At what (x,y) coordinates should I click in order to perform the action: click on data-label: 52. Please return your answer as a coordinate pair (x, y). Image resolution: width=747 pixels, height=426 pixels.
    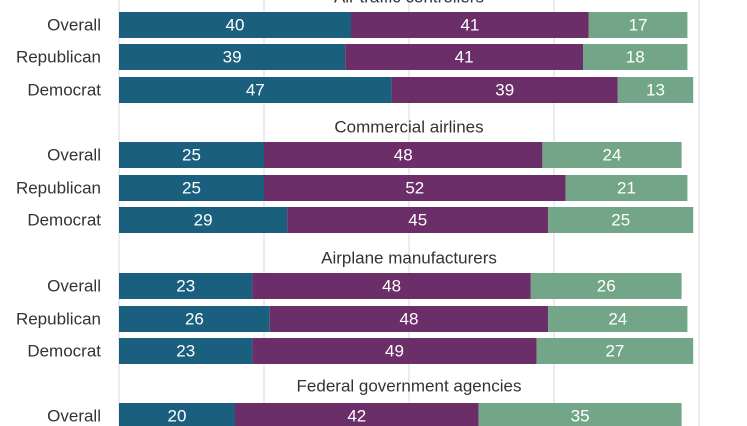
    Looking at the image, I should click on (414, 188).